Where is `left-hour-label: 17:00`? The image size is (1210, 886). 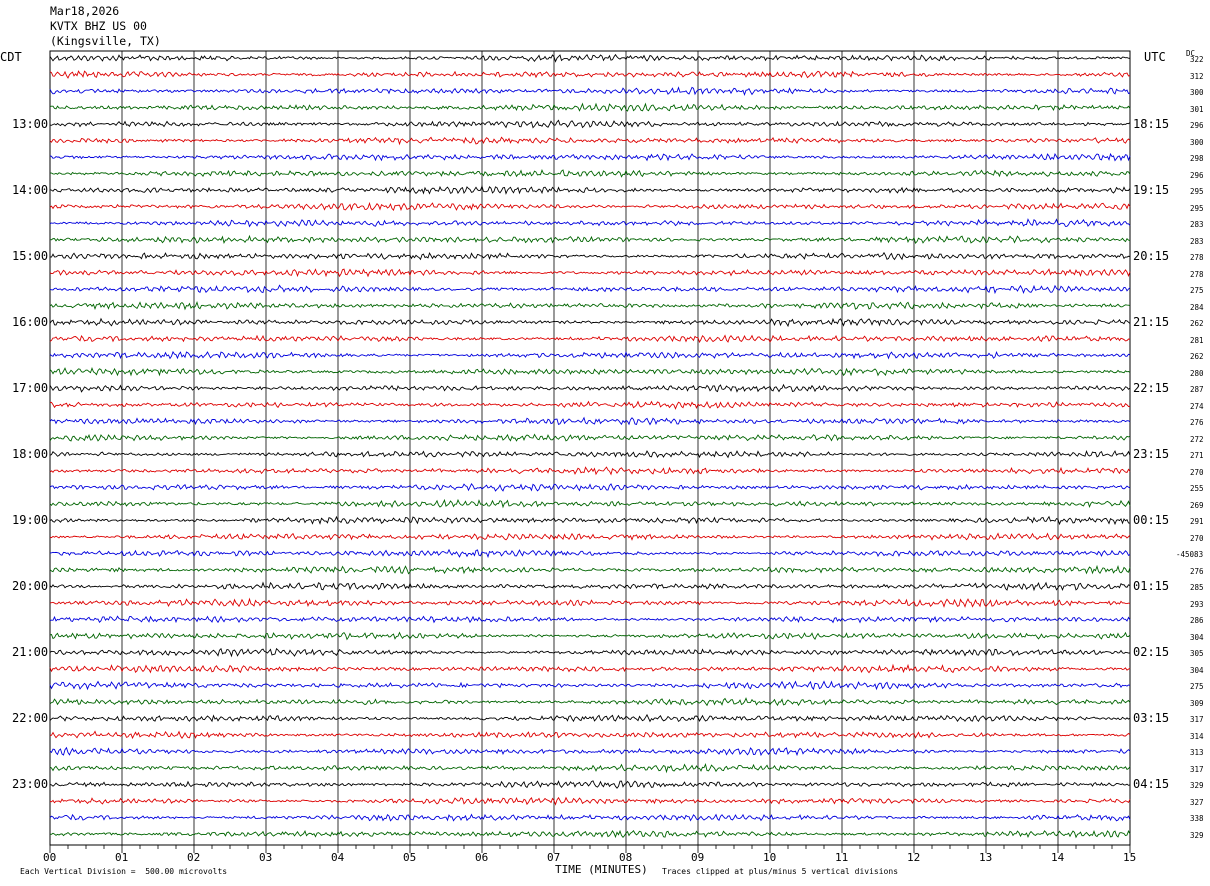
left-hour-label: 17:00 is located at coordinates (30, 388).